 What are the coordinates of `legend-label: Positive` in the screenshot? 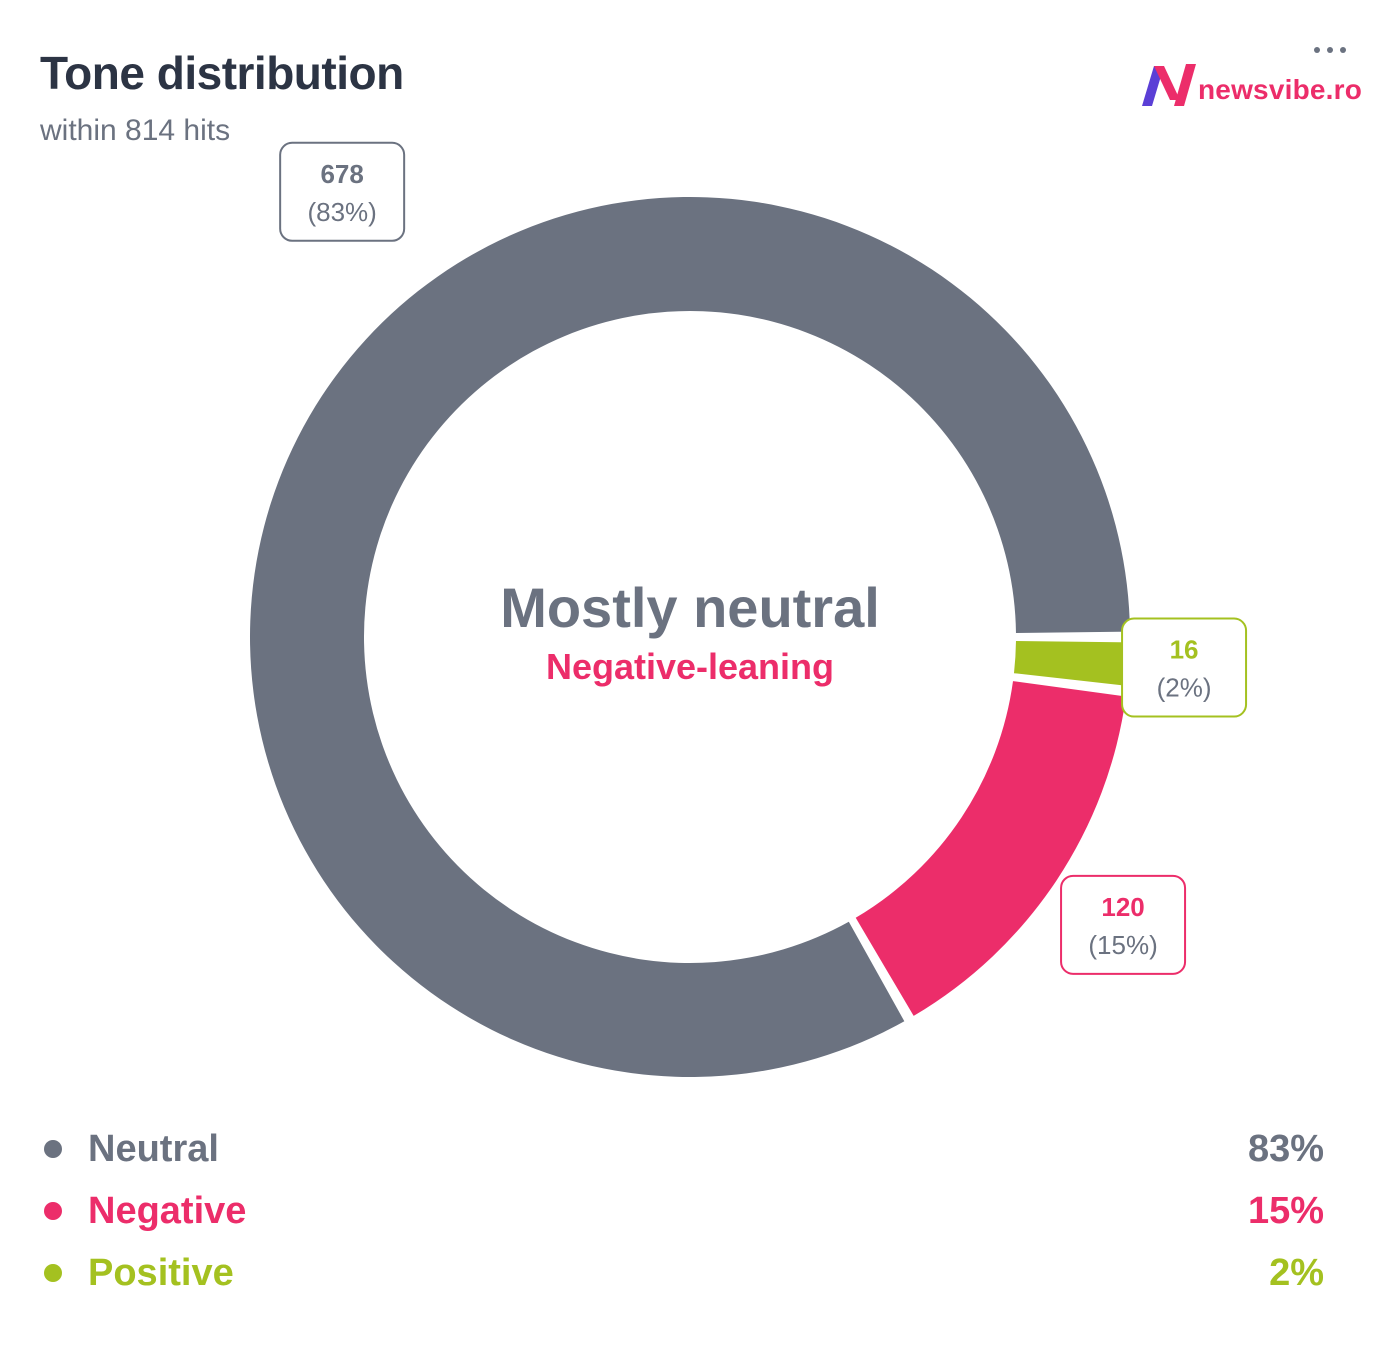 It's located at (161, 1272).